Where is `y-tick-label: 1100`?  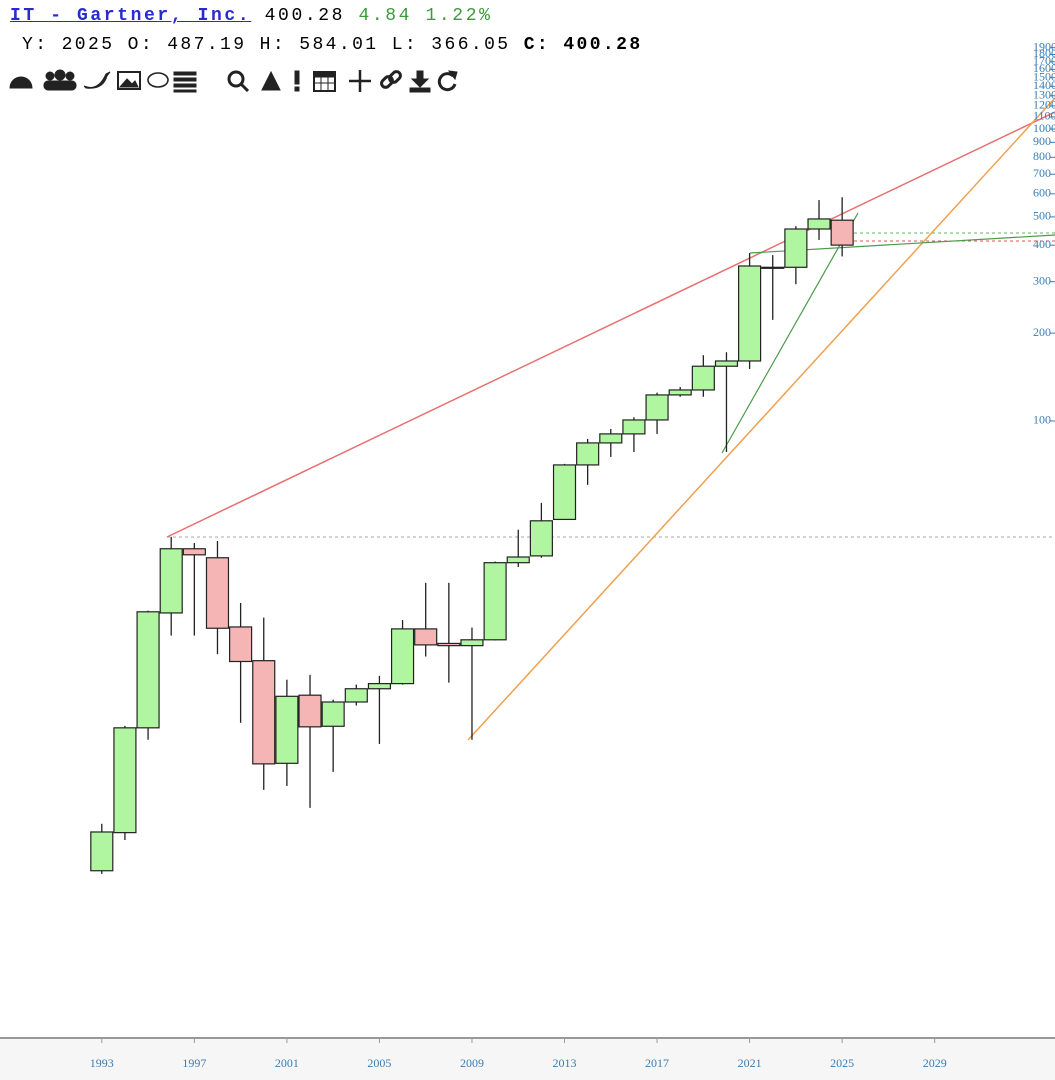 y-tick-label: 1100 is located at coordinates (1044, 116).